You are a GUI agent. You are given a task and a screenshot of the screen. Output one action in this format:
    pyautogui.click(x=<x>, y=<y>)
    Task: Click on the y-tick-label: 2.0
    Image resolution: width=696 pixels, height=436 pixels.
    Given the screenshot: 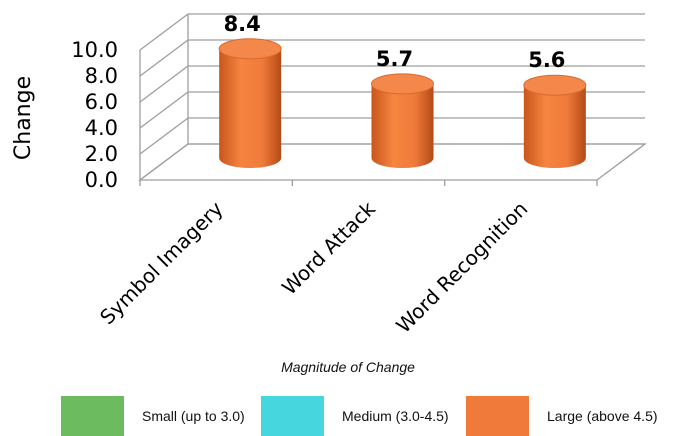 What is the action you would take?
    pyautogui.click(x=101, y=154)
    